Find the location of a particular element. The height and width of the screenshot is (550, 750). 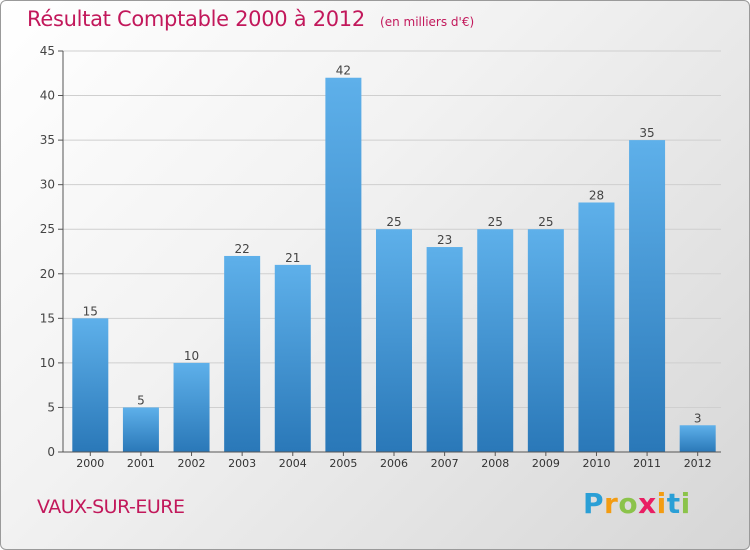

data-label: 35 is located at coordinates (646, 133).